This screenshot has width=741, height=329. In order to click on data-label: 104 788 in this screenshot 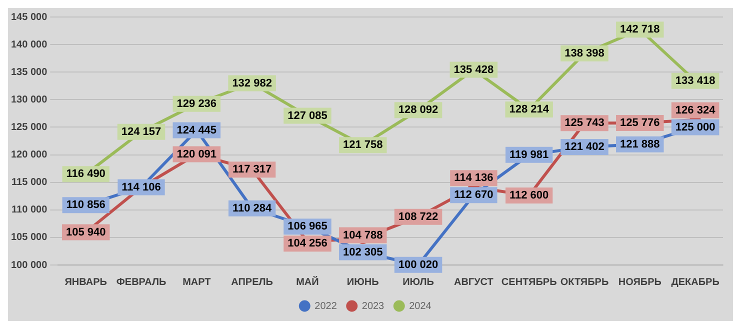, I will do `click(362, 235)`.